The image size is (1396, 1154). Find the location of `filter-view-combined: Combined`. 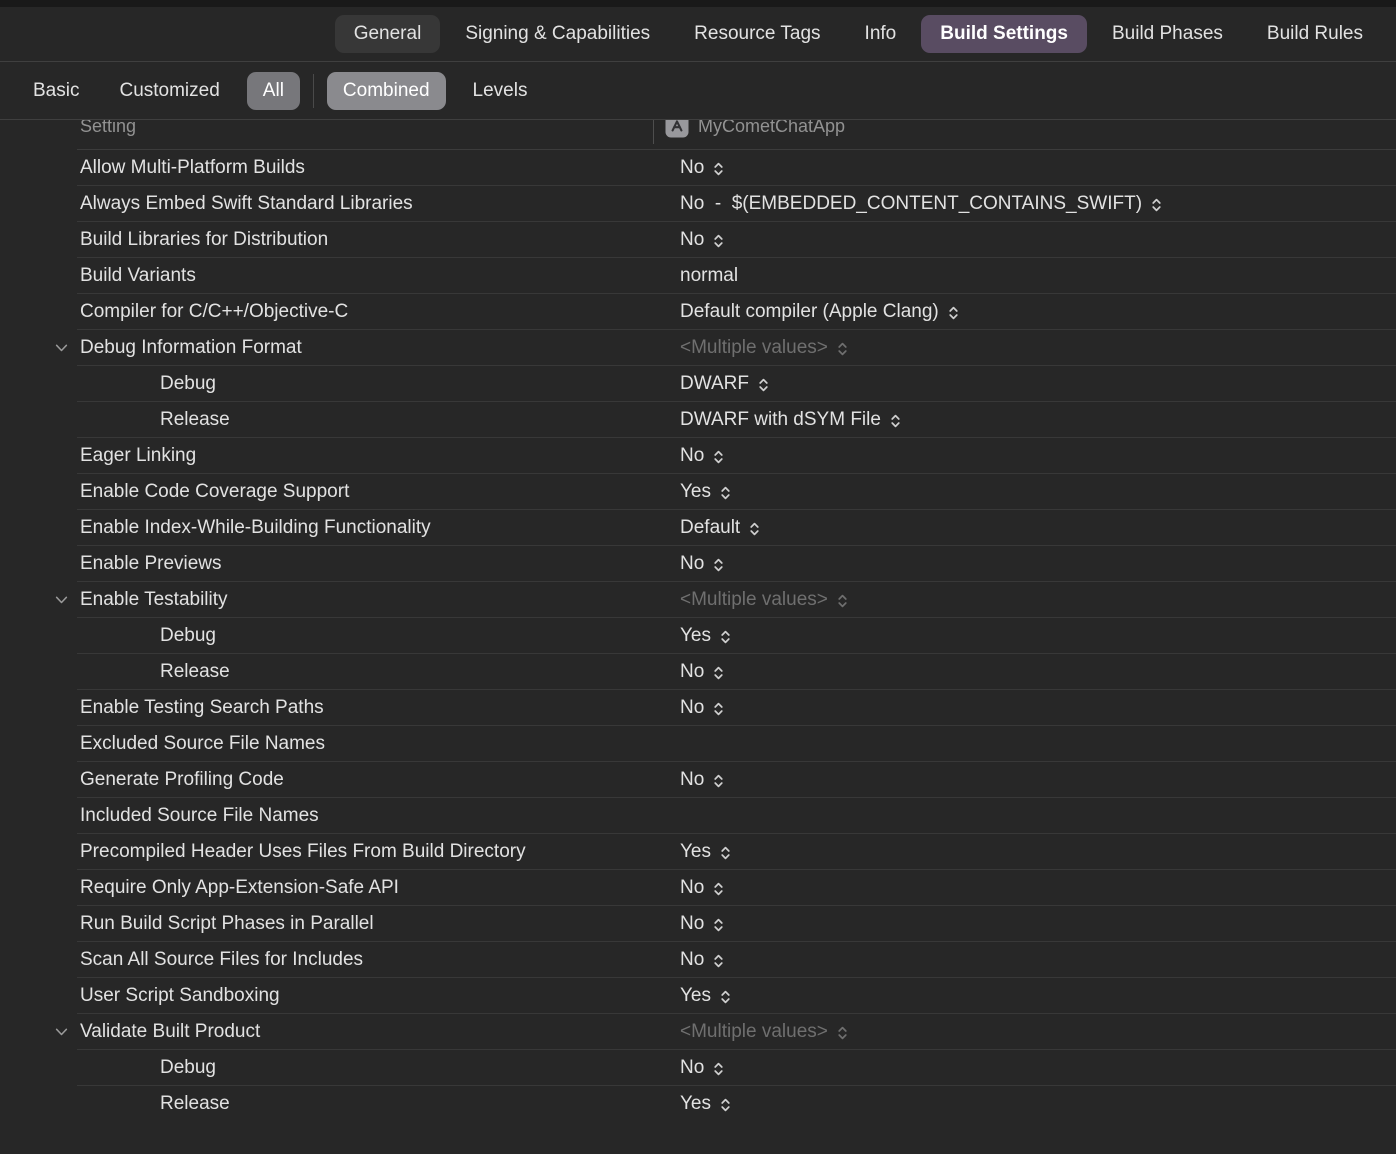

filter-view-combined: Combined is located at coordinates (386, 90).